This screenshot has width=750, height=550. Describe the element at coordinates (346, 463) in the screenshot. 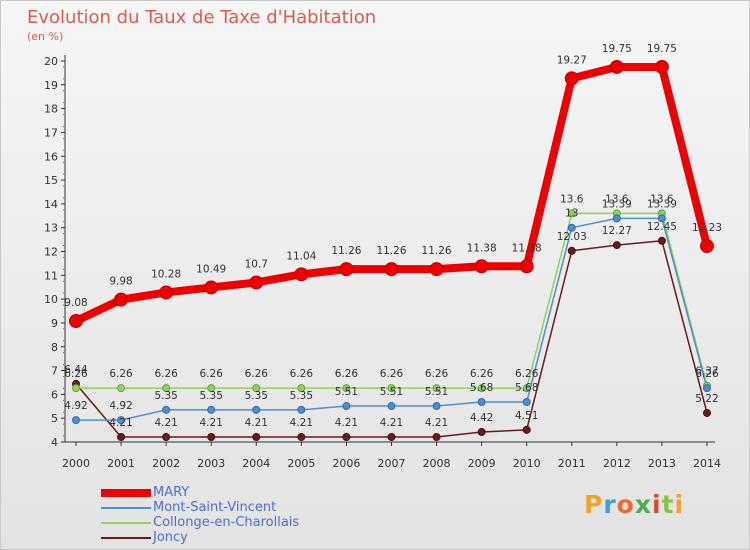

I see `x-tick-label: 2006` at that location.